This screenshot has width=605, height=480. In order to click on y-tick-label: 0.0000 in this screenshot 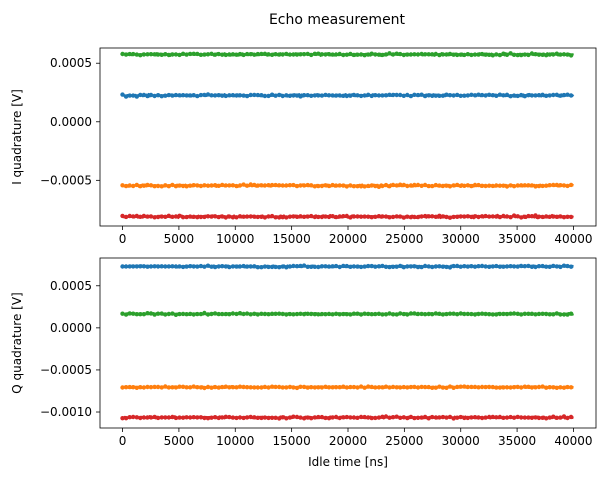, I will do `click(71, 328)`.